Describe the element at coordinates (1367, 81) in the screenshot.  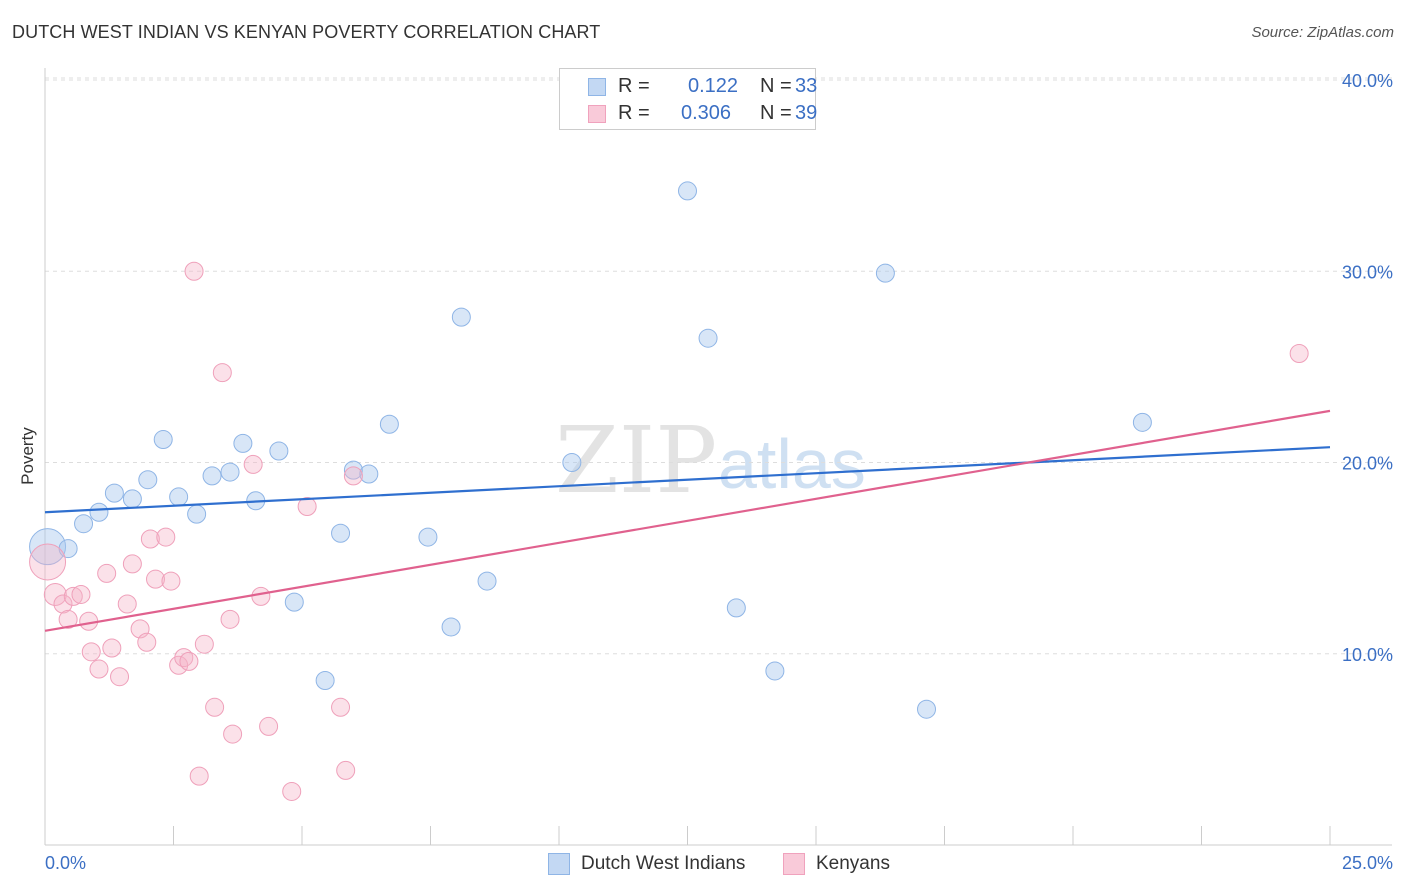
I see `y-tick-label: 40.0%` at that location.